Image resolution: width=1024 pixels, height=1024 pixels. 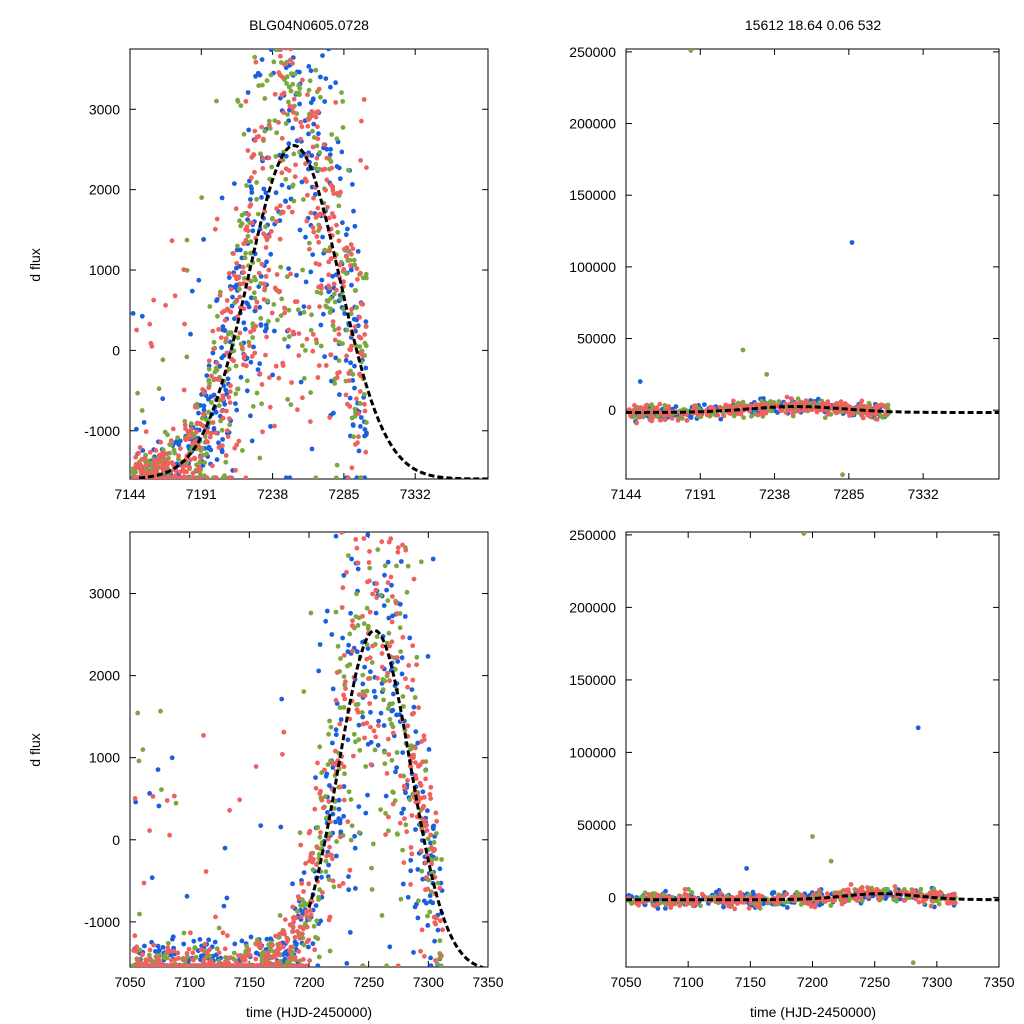 I want to click on y-tick-label: 50000, so click(x=596, y=825).